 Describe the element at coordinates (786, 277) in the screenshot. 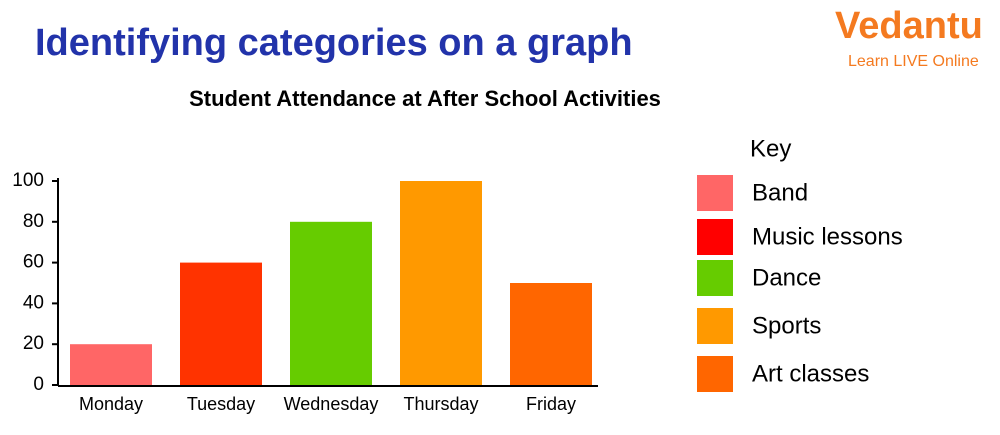

I see `legend-label: Dance` at that location.